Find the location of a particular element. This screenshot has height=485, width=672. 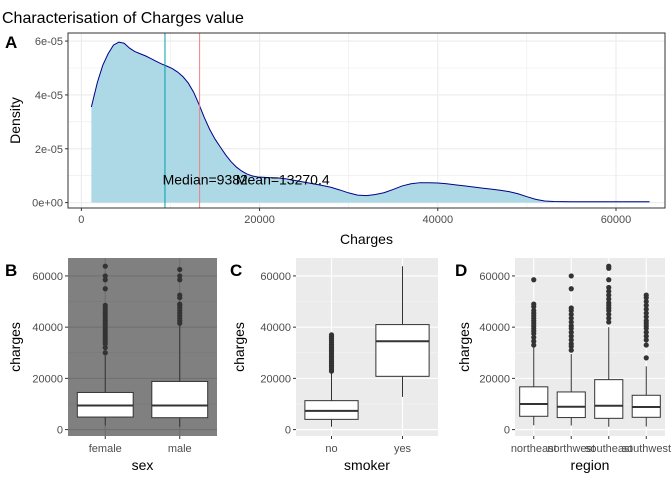

x-tick-label: no is located at coordinates (331, 449).